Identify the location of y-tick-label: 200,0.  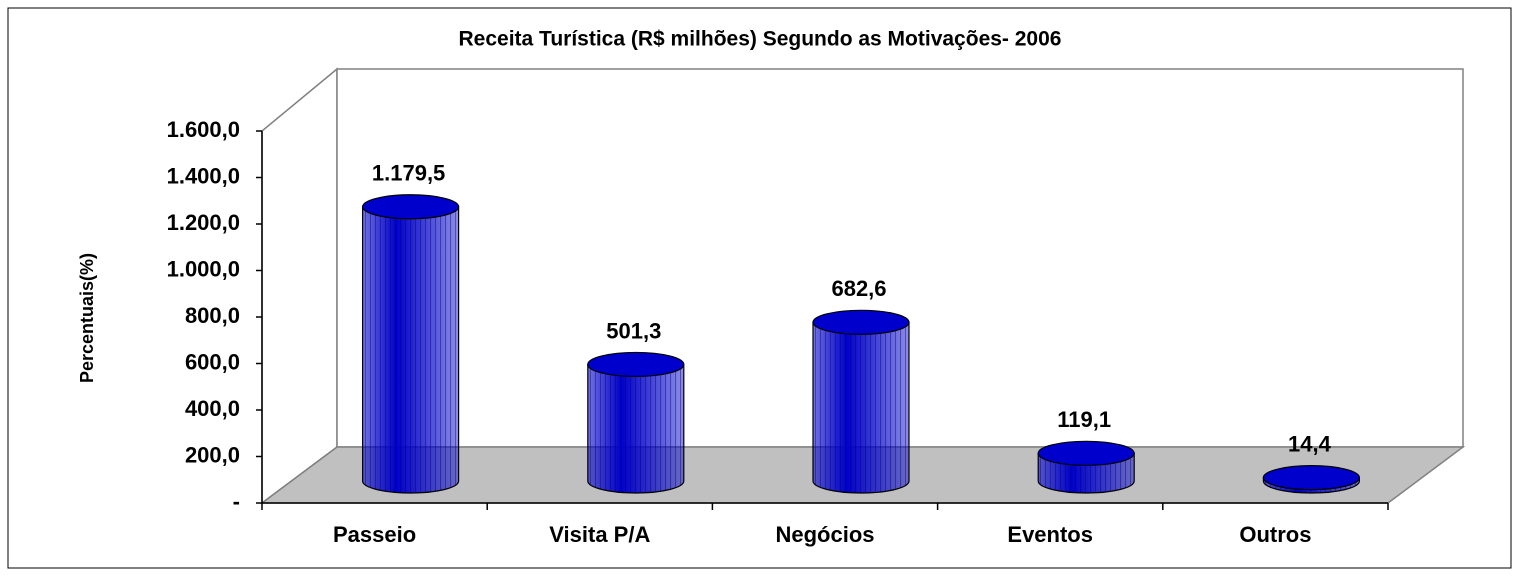
(212, 454).